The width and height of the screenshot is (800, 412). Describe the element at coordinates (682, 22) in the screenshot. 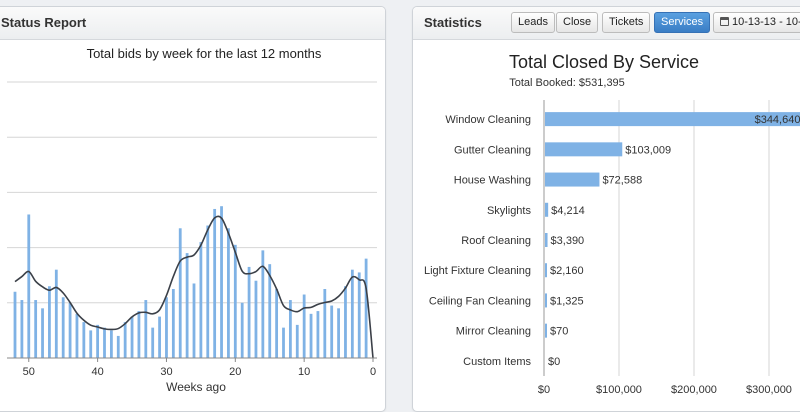

I see `services-button: Services` at that location.